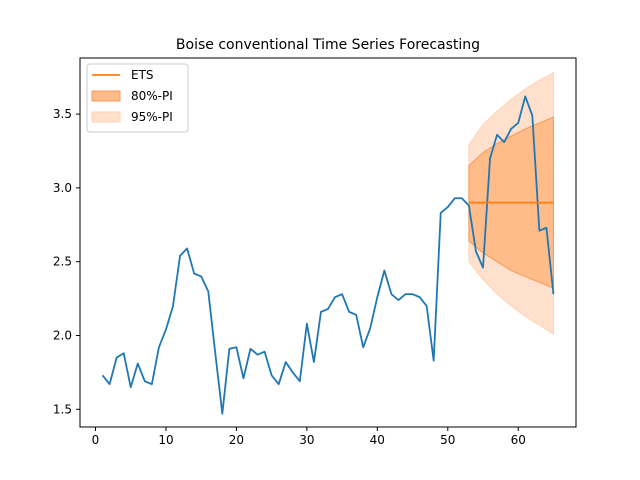 The image size is (640, 480). Describe the element at coordinates (62, 335) in the screenshot. I see `y-tick-label: 2.0` at that location.